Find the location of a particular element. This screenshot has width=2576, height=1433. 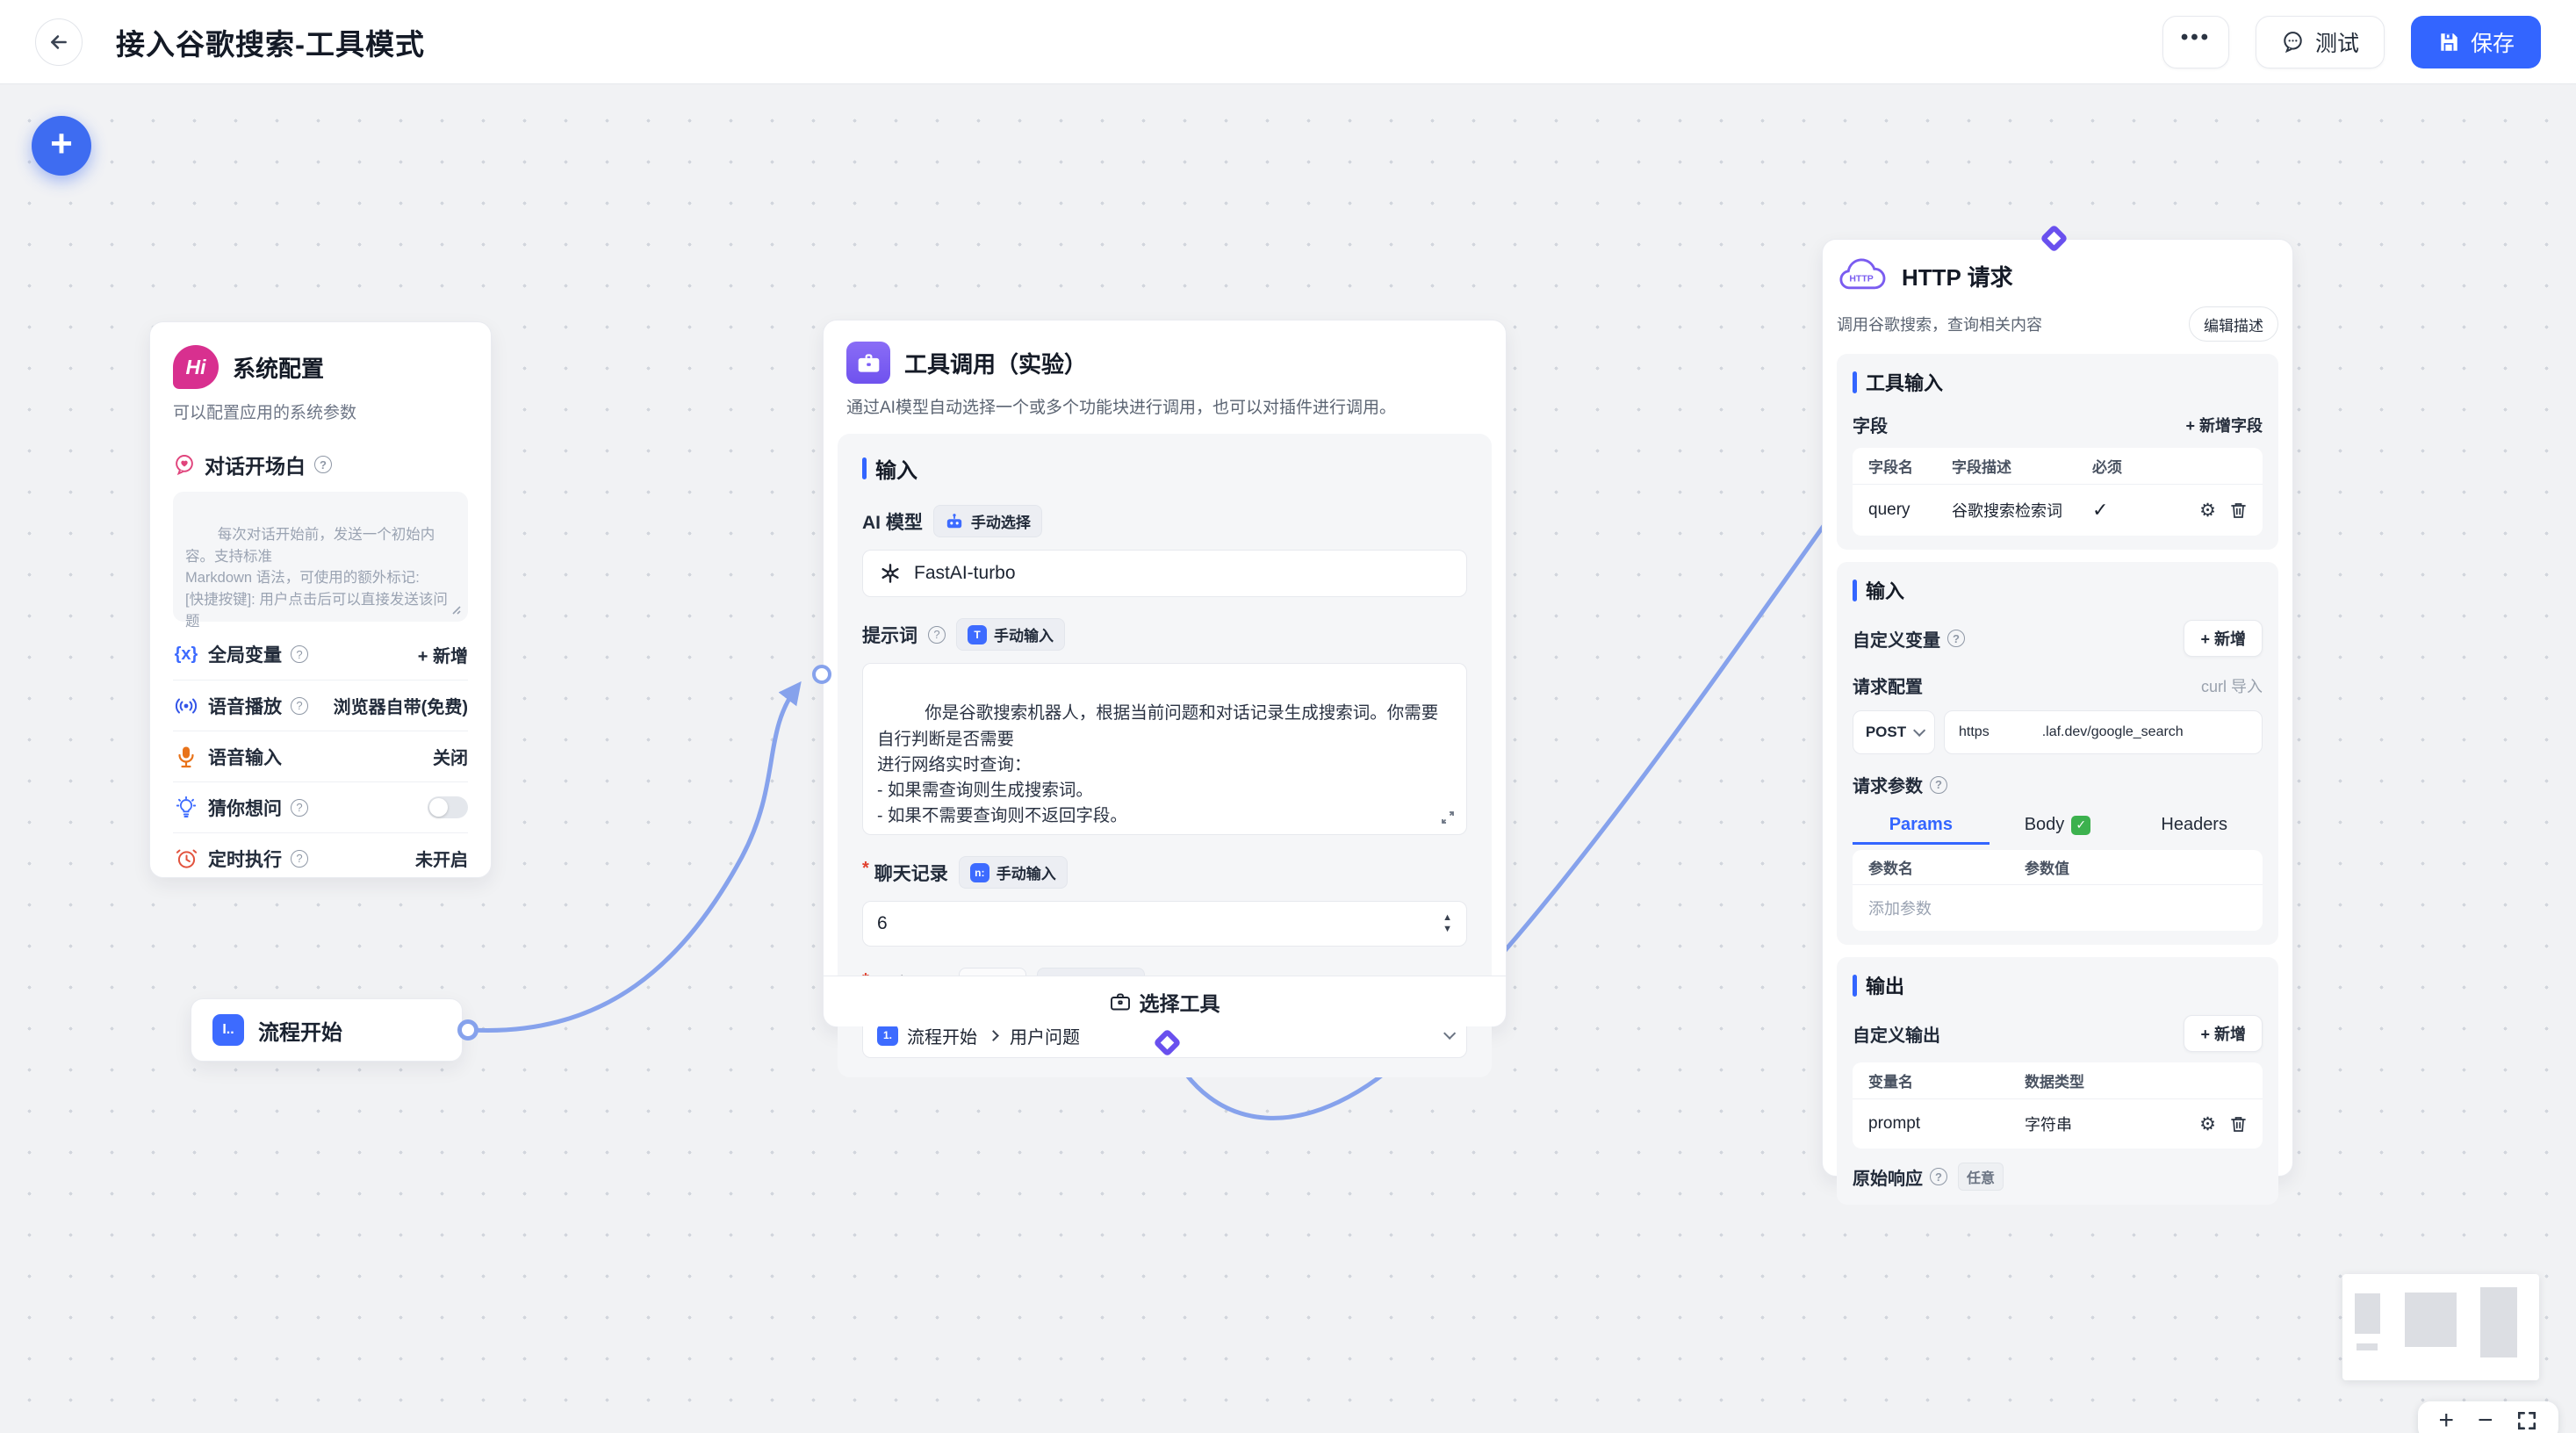

resize-handle-icon is located at coordinates (455, 609).